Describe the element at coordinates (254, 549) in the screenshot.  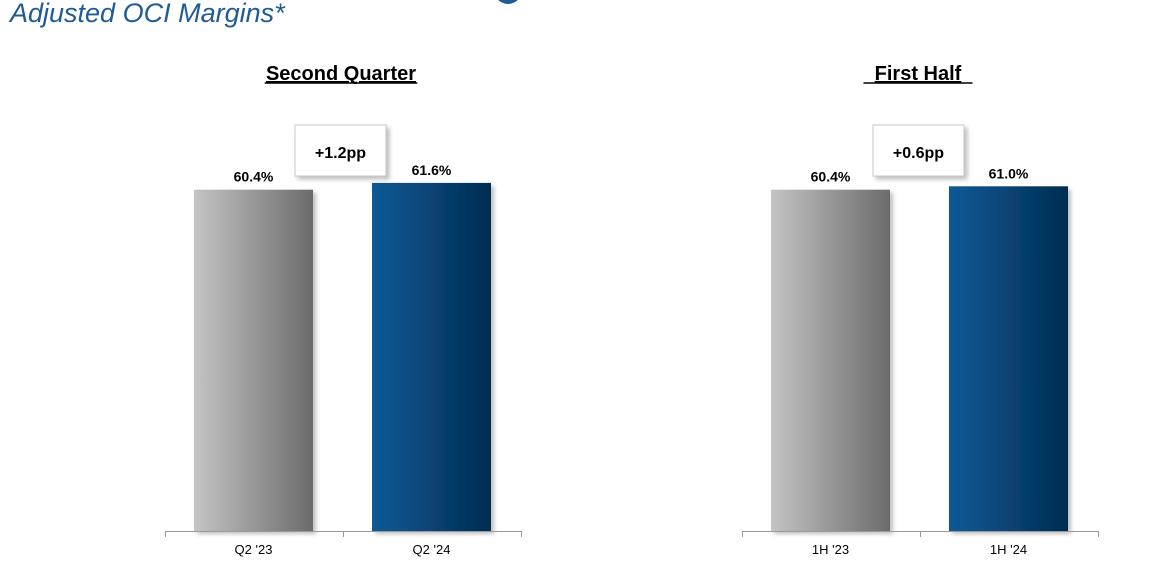
I see `category-tick-label: Q2 '23` at that location.